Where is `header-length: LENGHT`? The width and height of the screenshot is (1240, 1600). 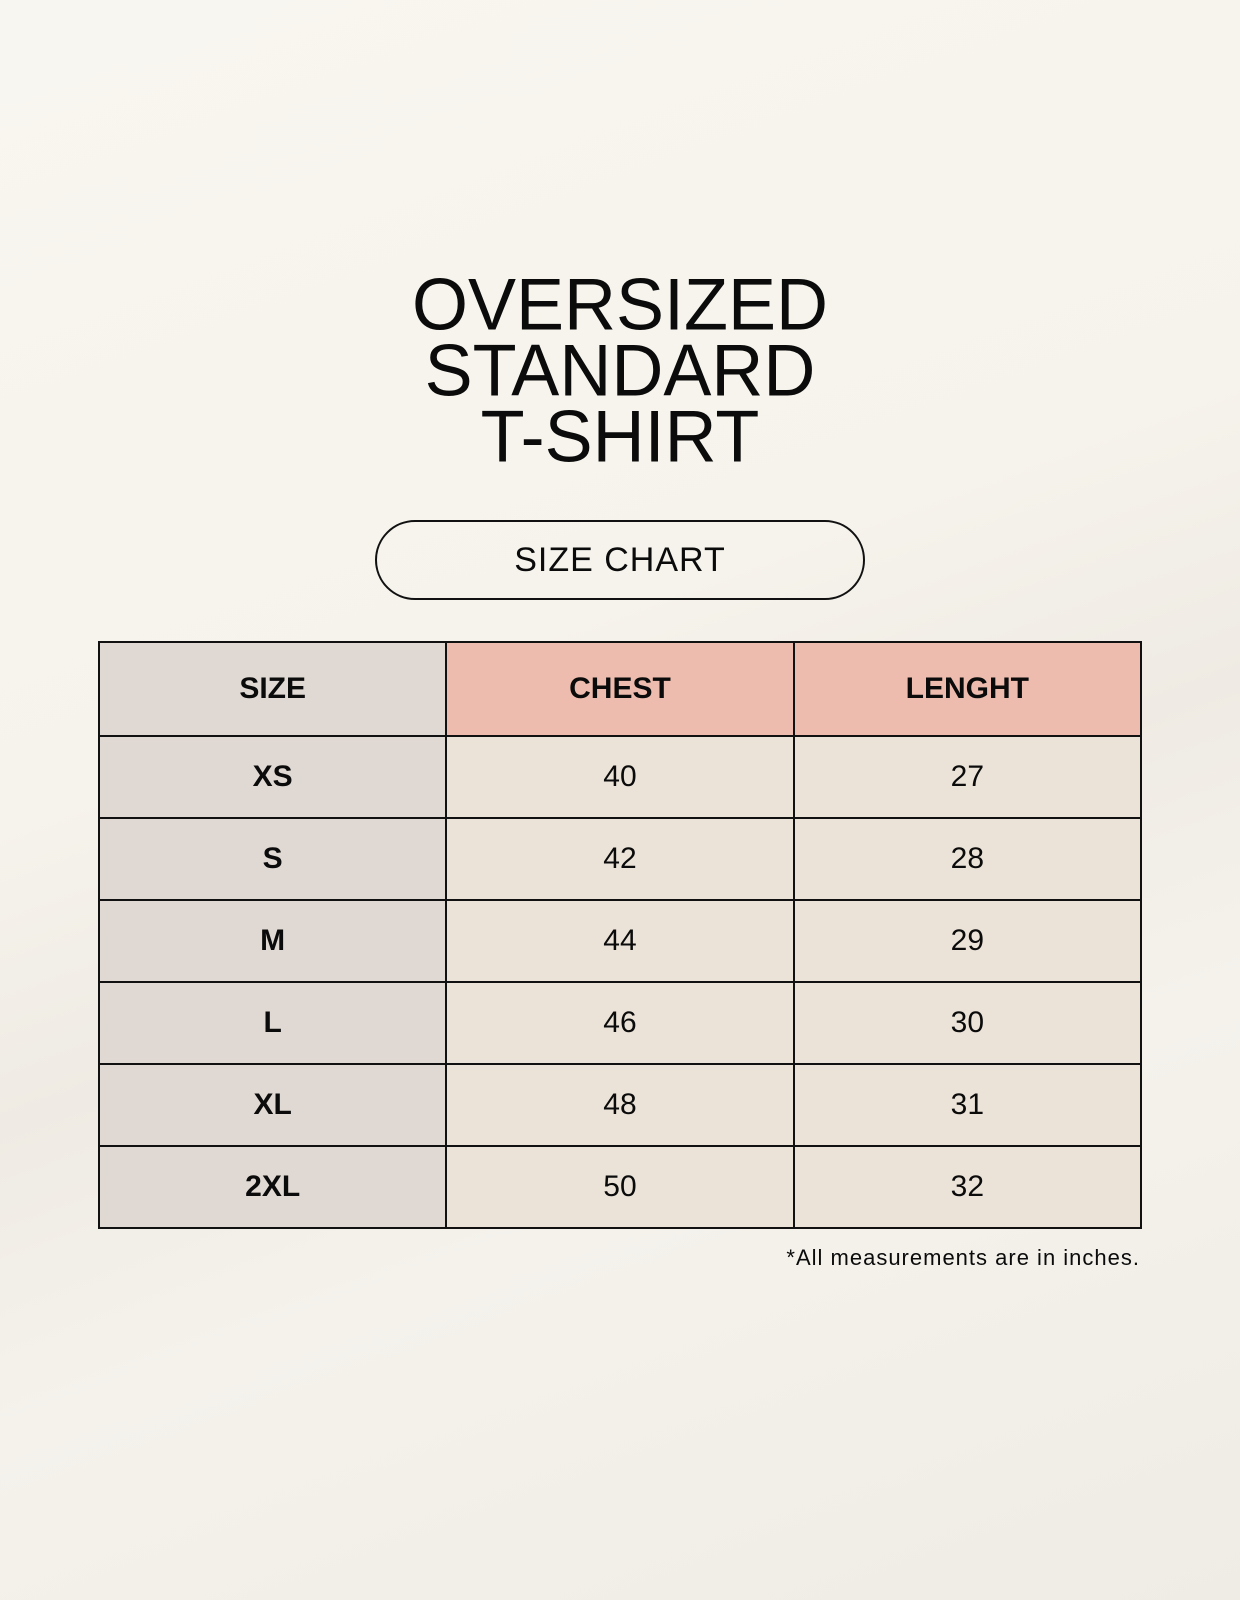
header-length: LENGHT is located at coordinates (967, 689).